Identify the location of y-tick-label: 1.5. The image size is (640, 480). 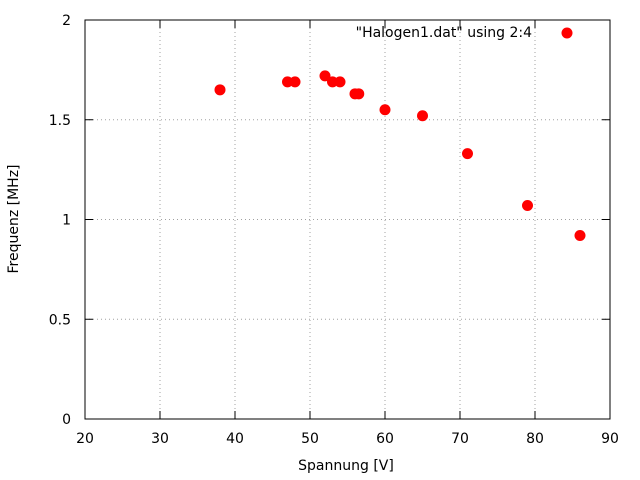
(60, 121).